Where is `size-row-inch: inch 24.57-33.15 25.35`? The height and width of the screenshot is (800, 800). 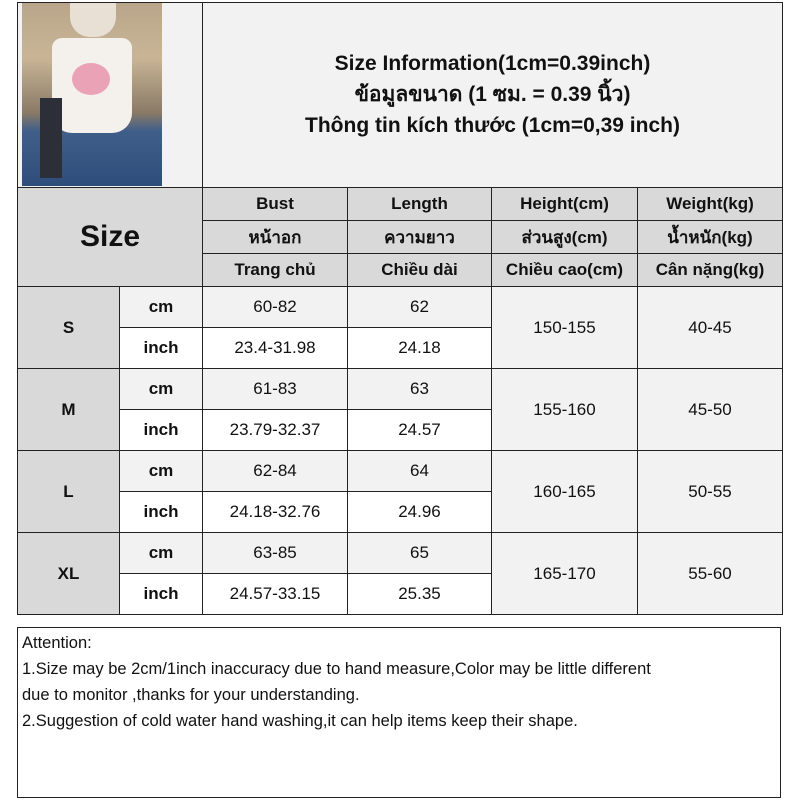 size-row-inch: inch 24.57-33.15 25.35 is located at coordinates (400, 594).